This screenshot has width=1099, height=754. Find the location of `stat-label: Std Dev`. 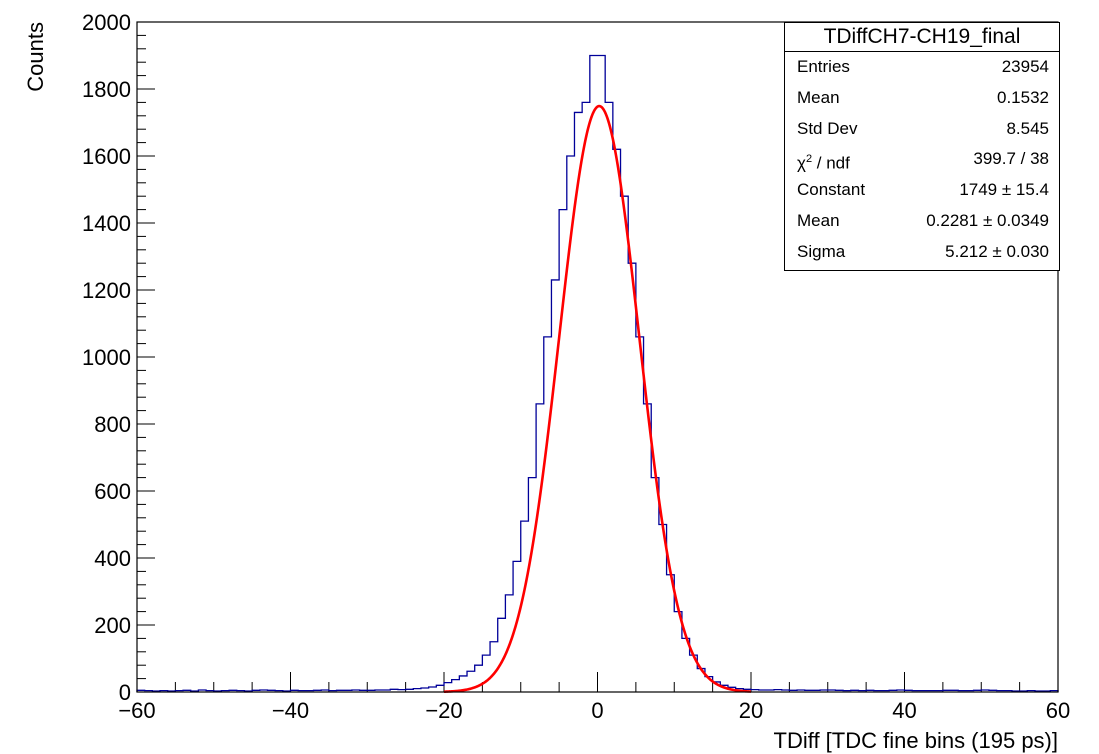

stat-label: Std Dev is located at coordinates (827, 128).